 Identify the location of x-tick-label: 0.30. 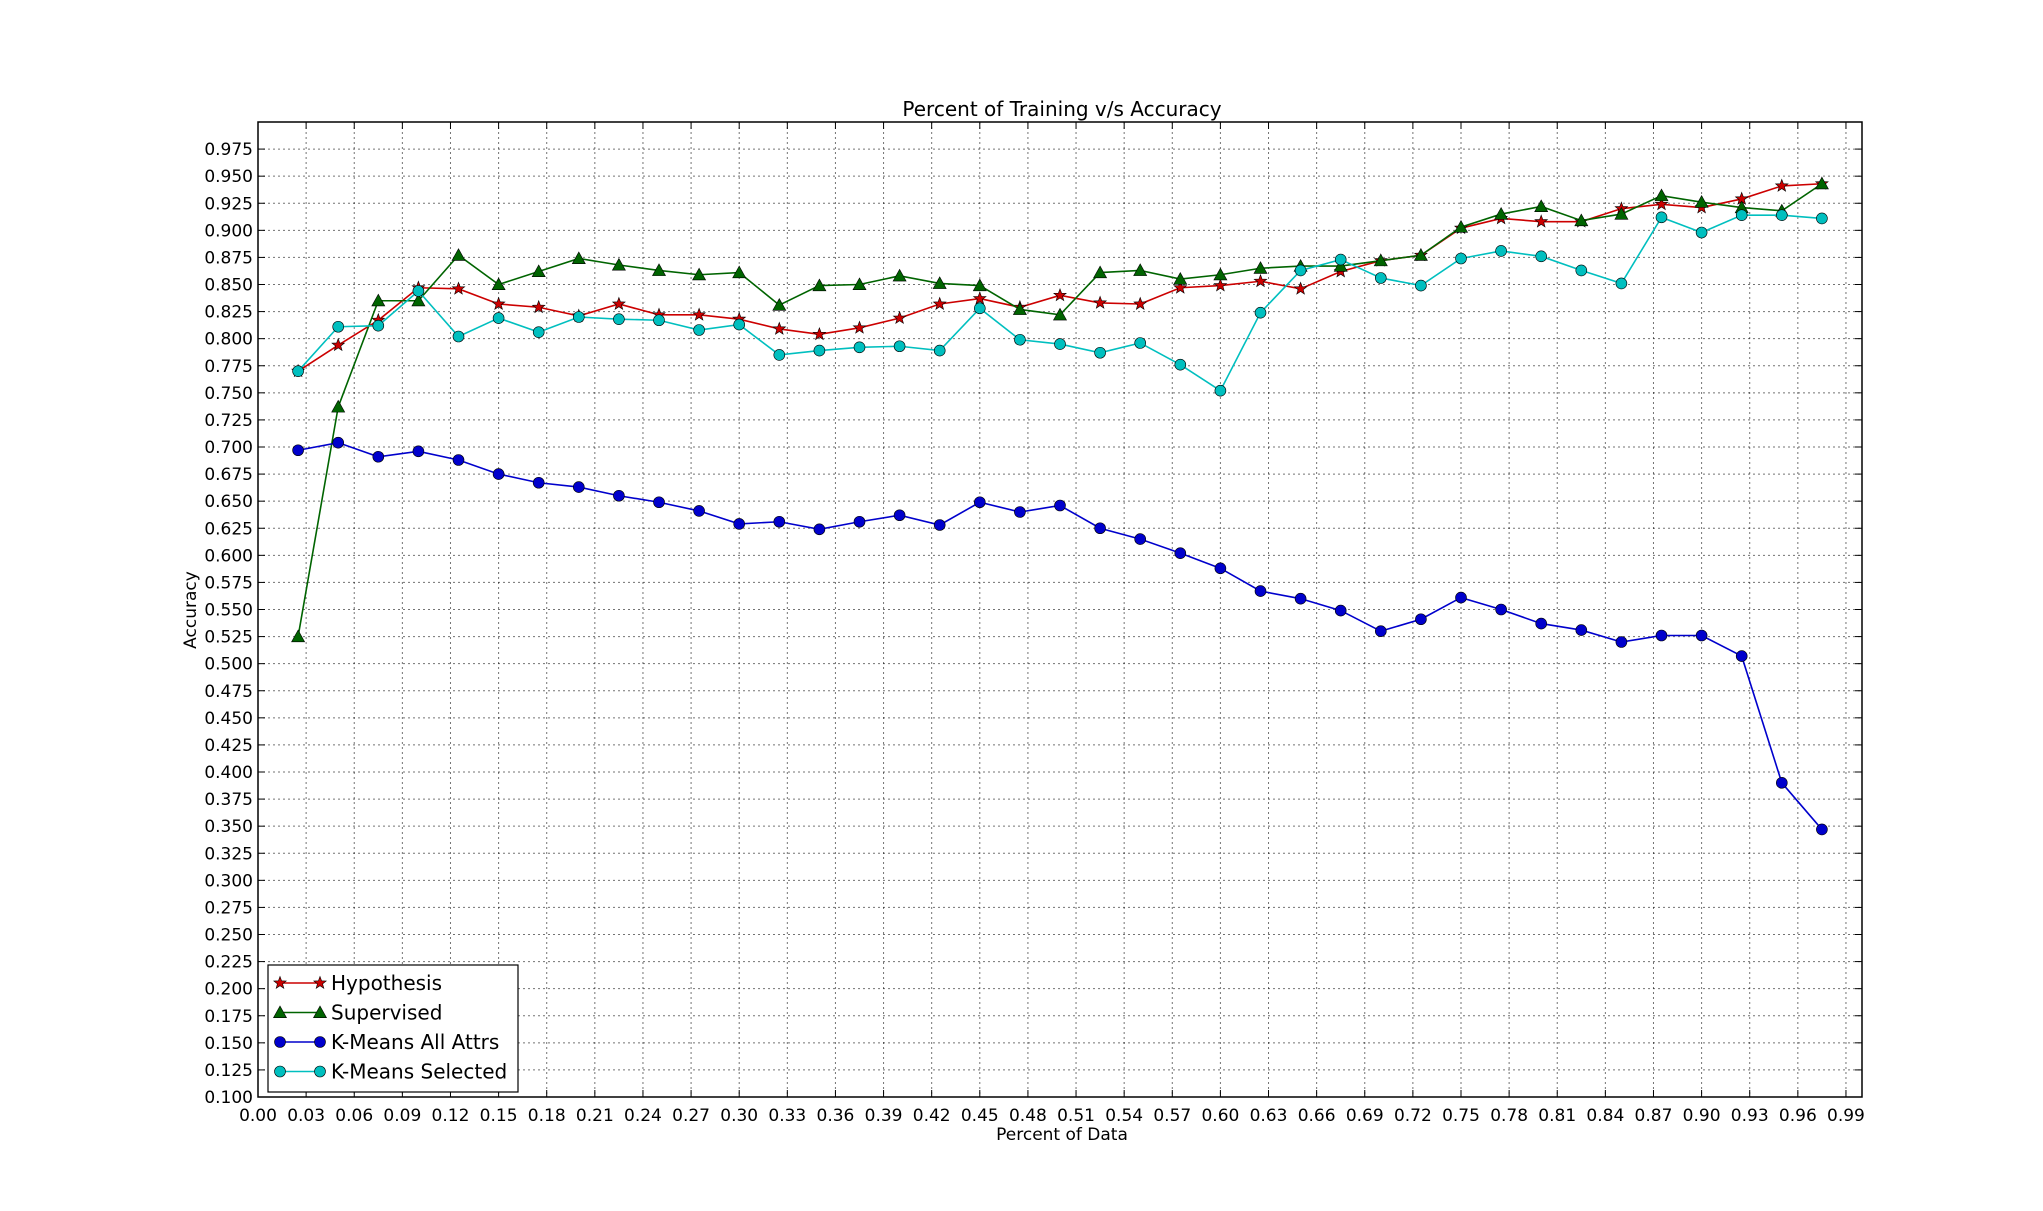
(739, 1116).